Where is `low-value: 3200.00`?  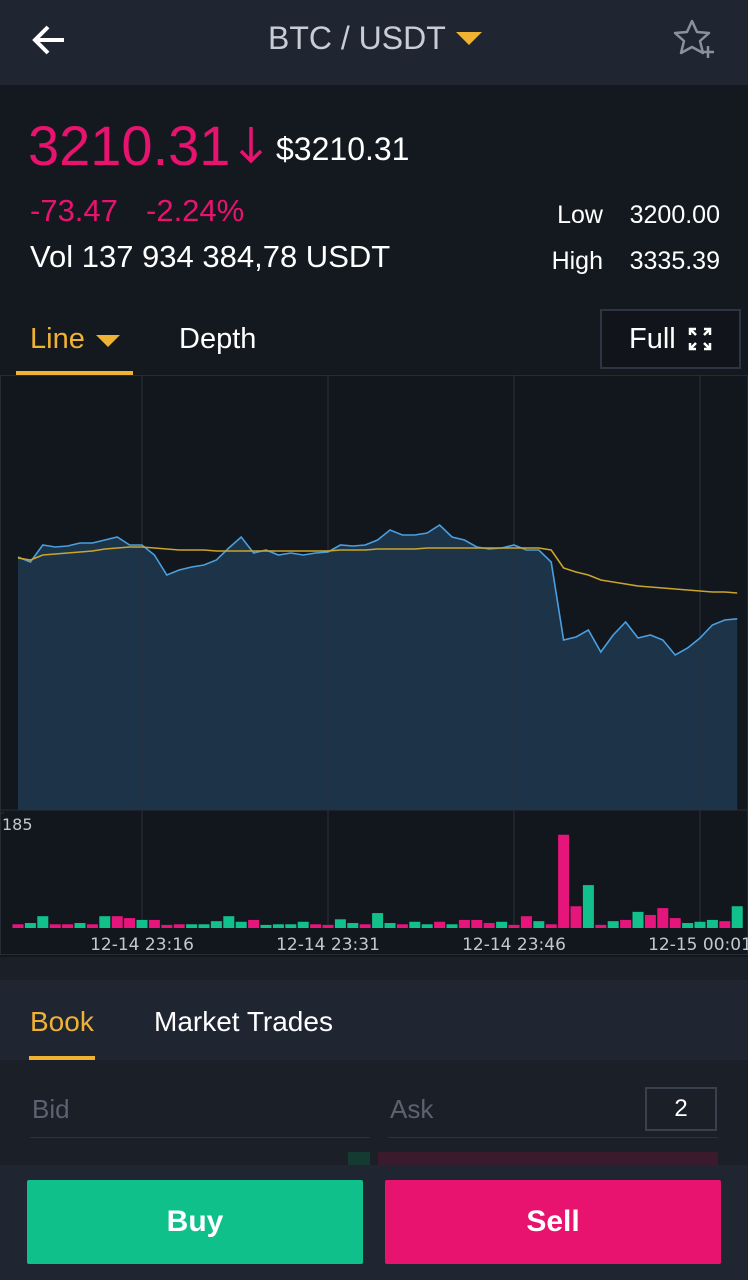
low-value: 3200.00 is located at coordinates (674, 215).